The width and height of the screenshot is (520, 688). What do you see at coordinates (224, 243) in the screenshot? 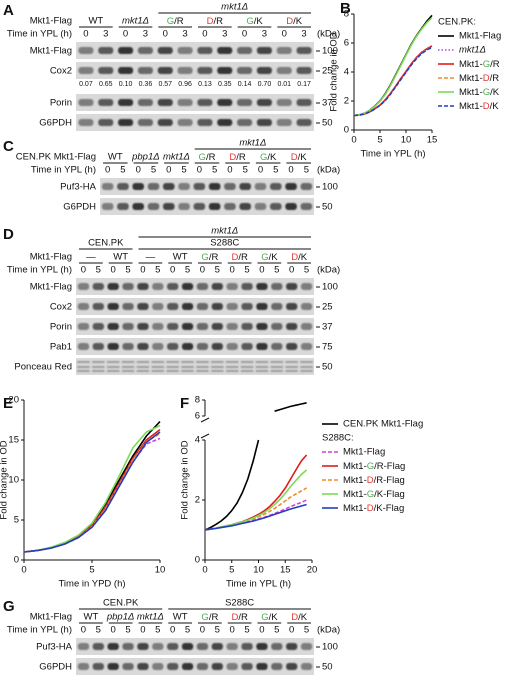
I see `strain-title: S288C` at bounding box center [224, 243].